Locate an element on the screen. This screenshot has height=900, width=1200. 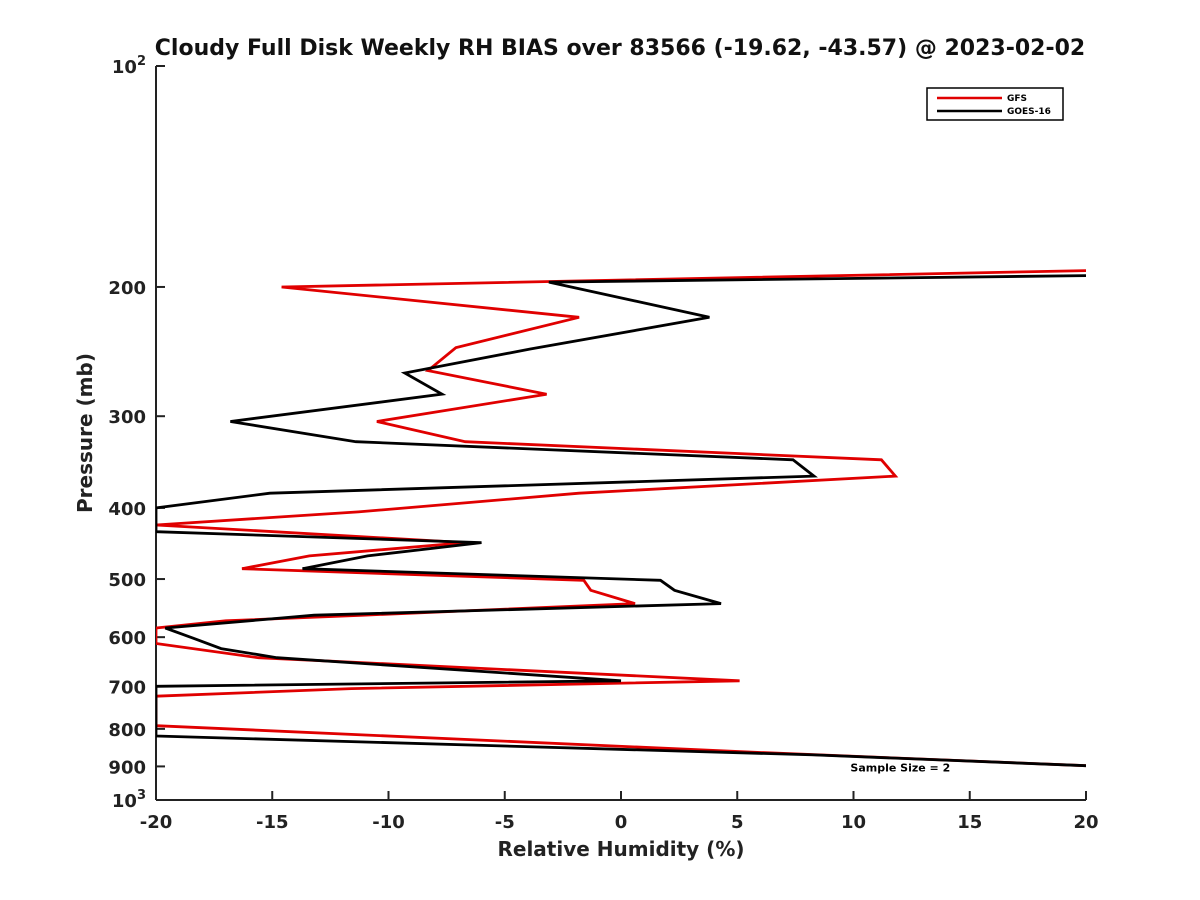
y-axis-ticks: 10² 200 300 400 500 600 700 800 900 10³ is located at coordinates (136, 433).